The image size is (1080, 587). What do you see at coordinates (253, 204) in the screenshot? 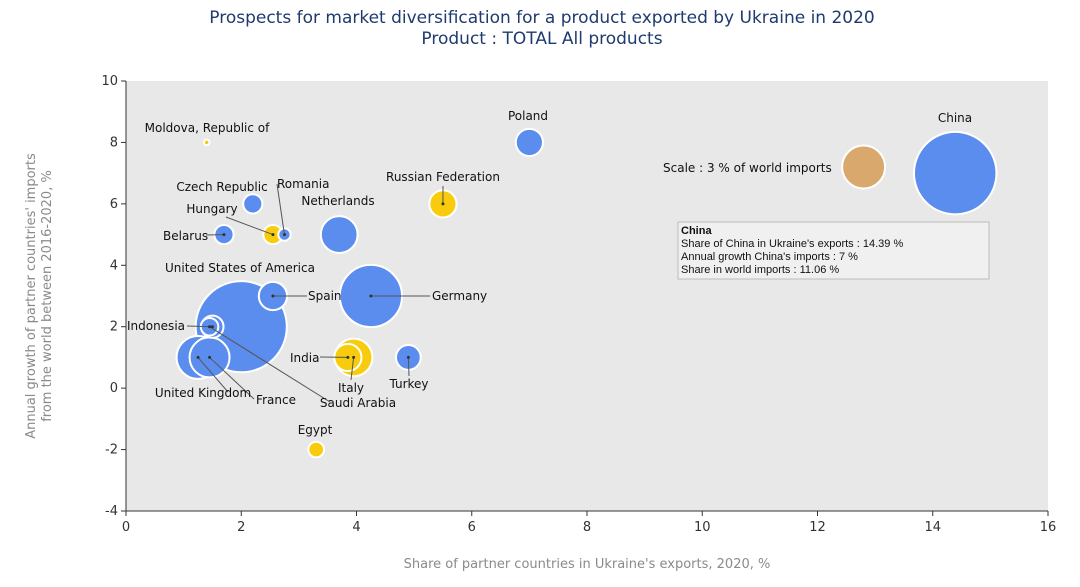
I see `bubble-czech-republic` at bounding box center [253, 204].